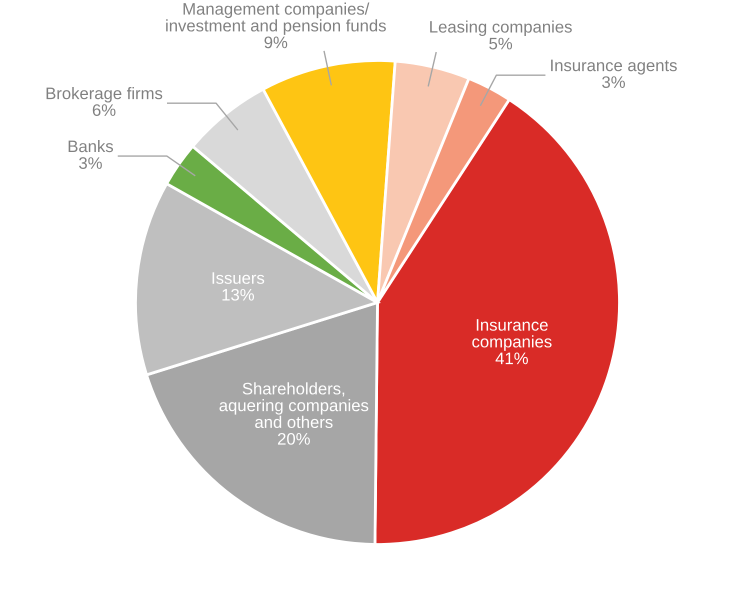 This screenshot has width=755, height=605. Describe the element at coordinates (238, 278) in the screenshot. I see `slice-label: Issuers` at that location.